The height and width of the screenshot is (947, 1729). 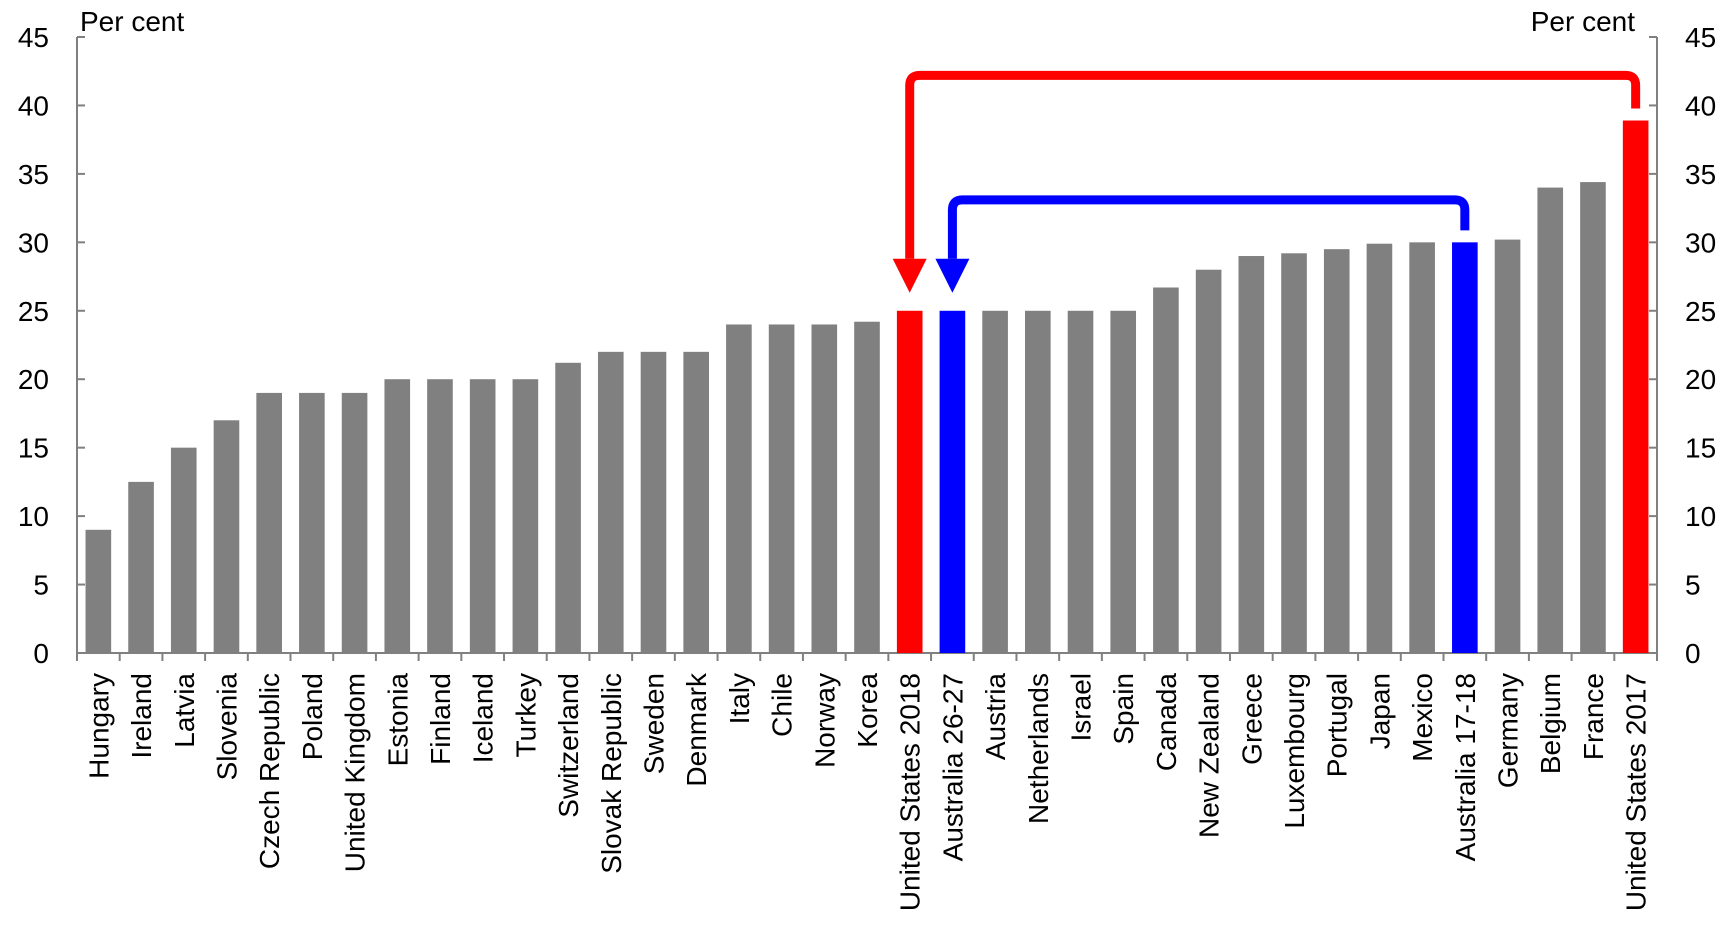 I want to click on category-label: United Kingdom, so click(x=355, y=772).